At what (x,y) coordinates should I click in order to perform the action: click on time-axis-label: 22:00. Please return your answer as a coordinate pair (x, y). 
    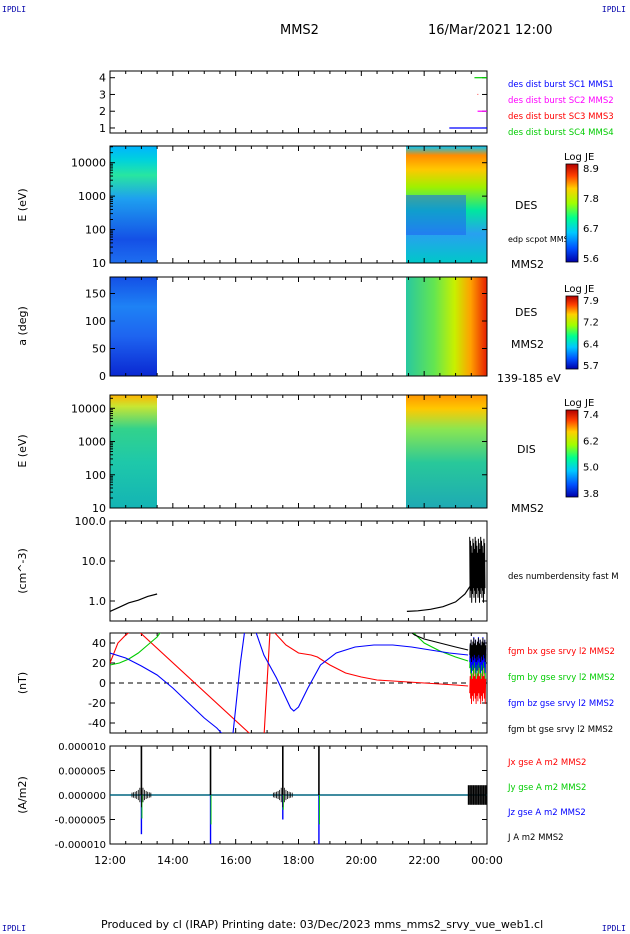
    Looking at the image, I should click on (424, 860).